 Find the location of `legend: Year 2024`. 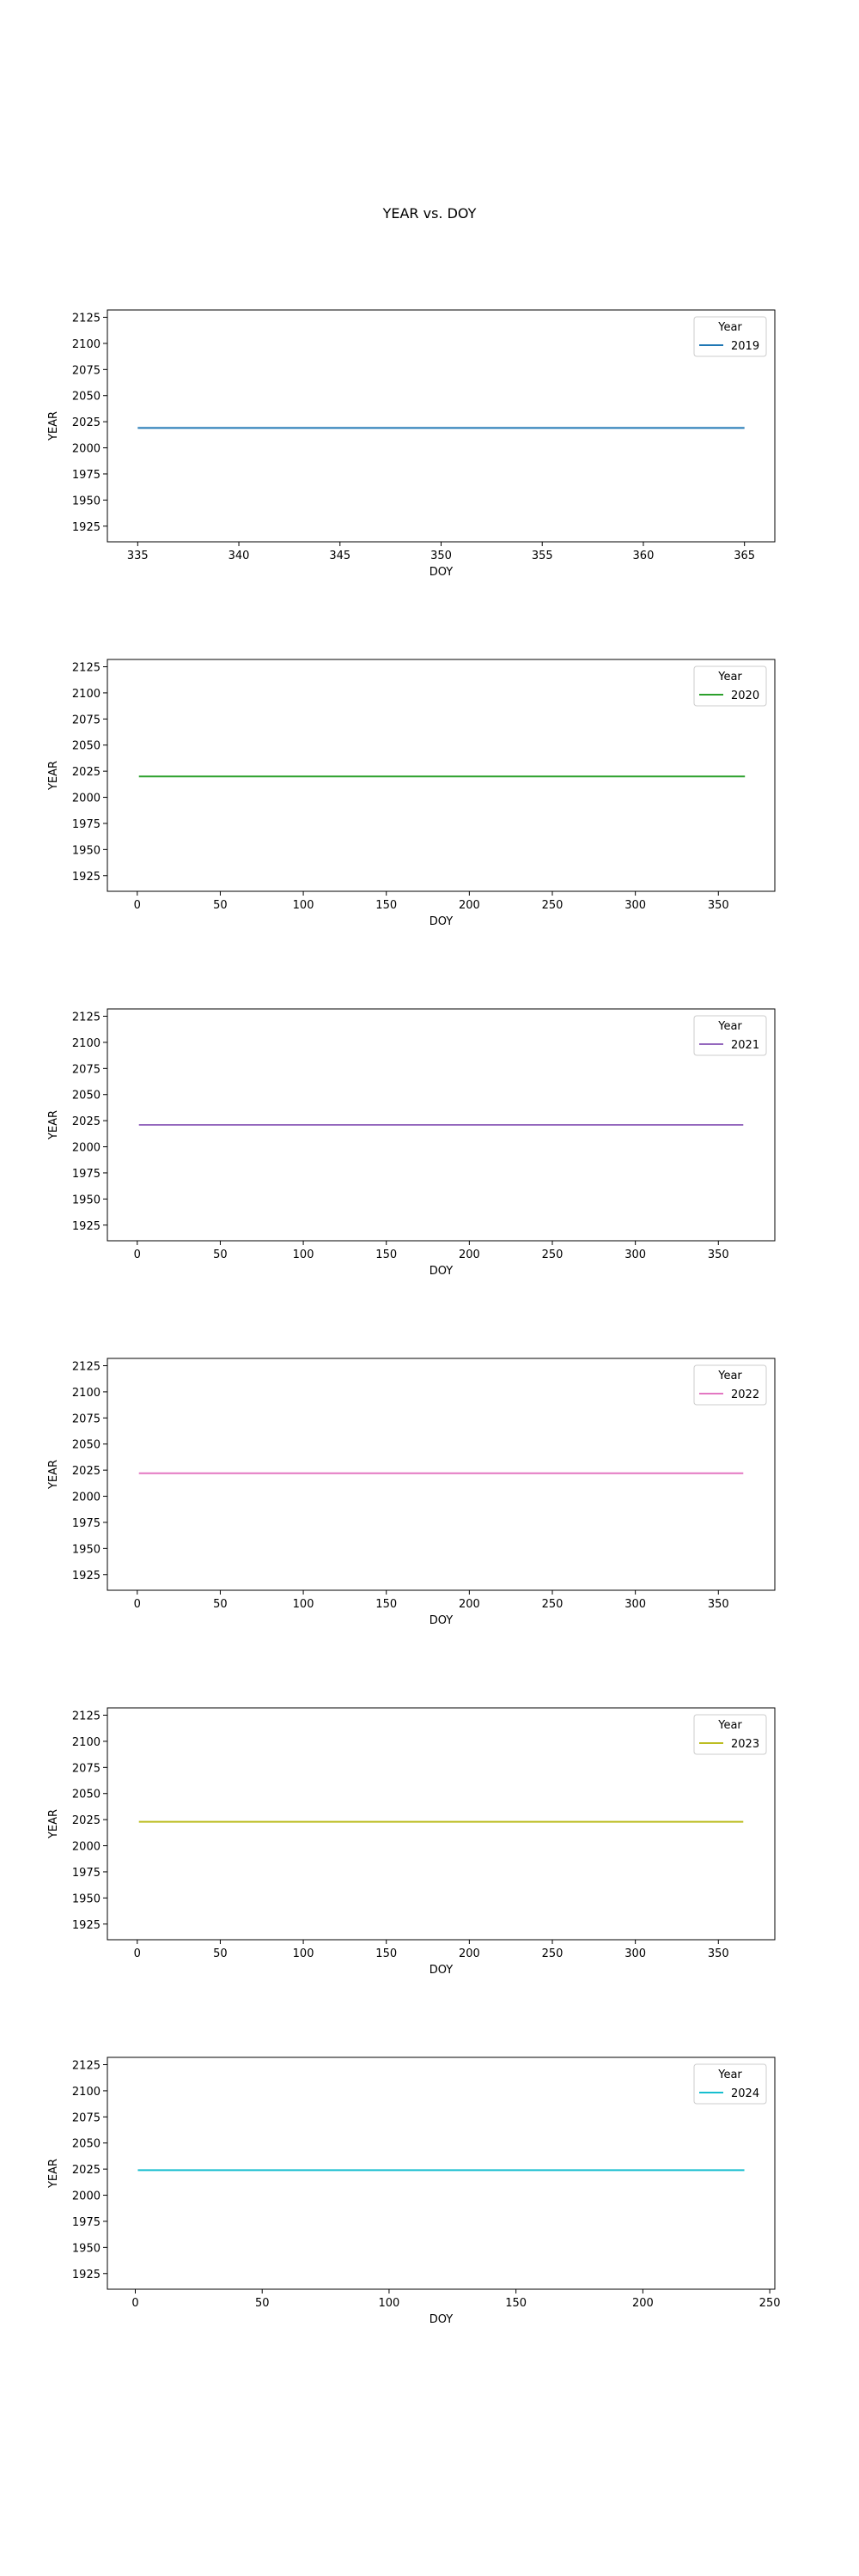

legend: Year 2024 is located at coordinates (730, 2084).